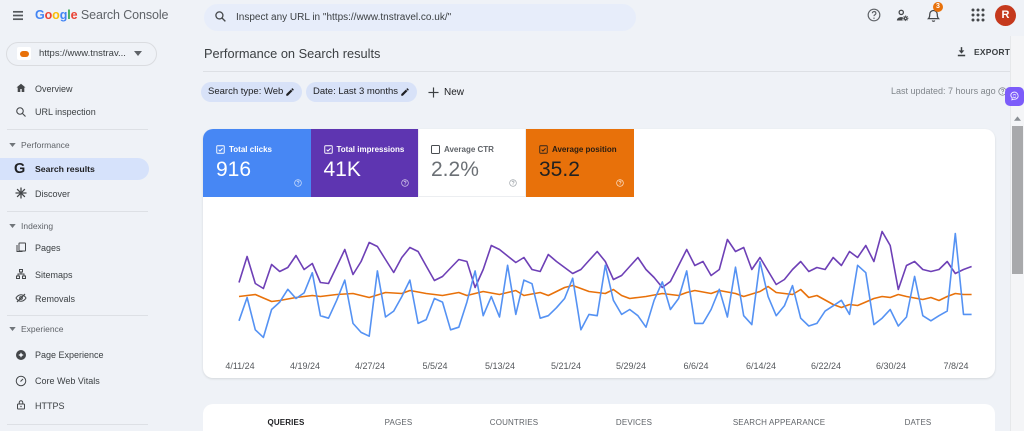 The height and width of the screenshot is (431, 1024). Describe the element at coordinates (891, 366) in the screenshot. I see `svg-text: 6/30/24` at that location.